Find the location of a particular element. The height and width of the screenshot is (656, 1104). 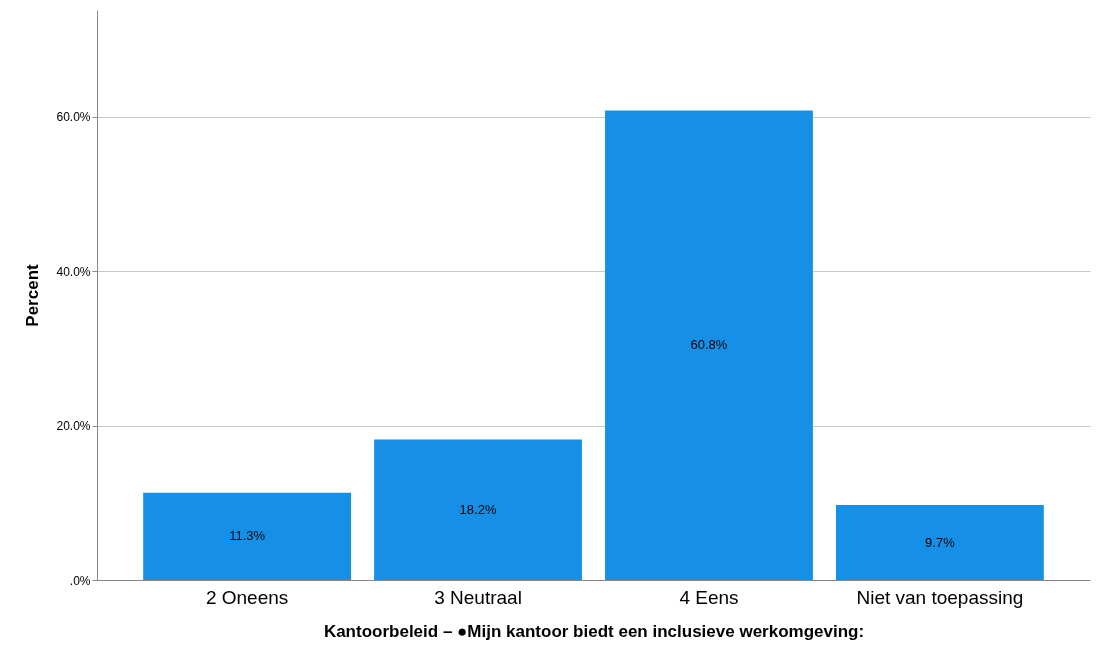

data-label: 60.8% is located at coordinates (709, 345).